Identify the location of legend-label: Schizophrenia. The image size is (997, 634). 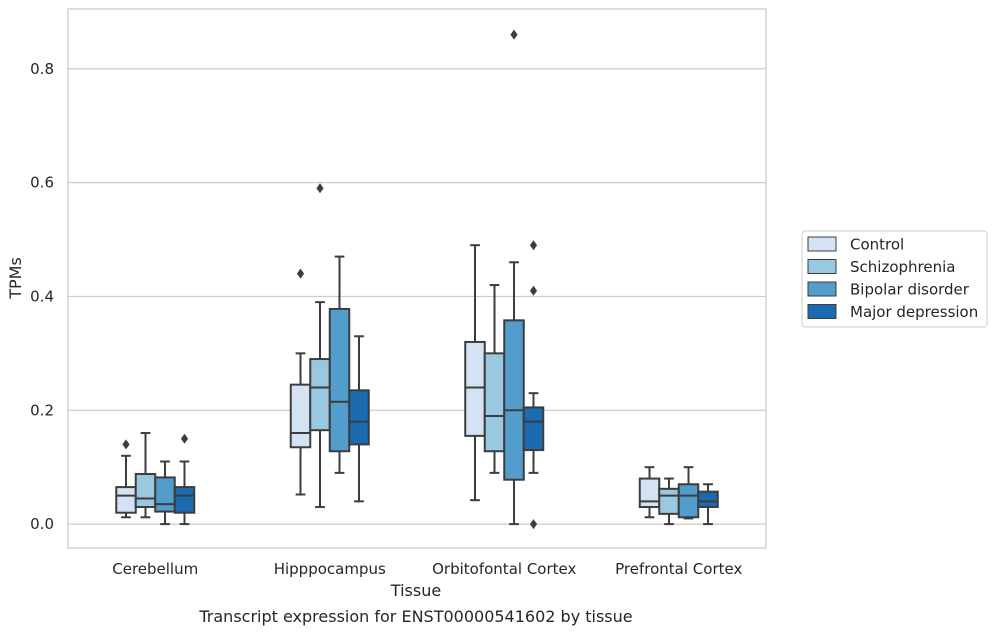
(902, 267).